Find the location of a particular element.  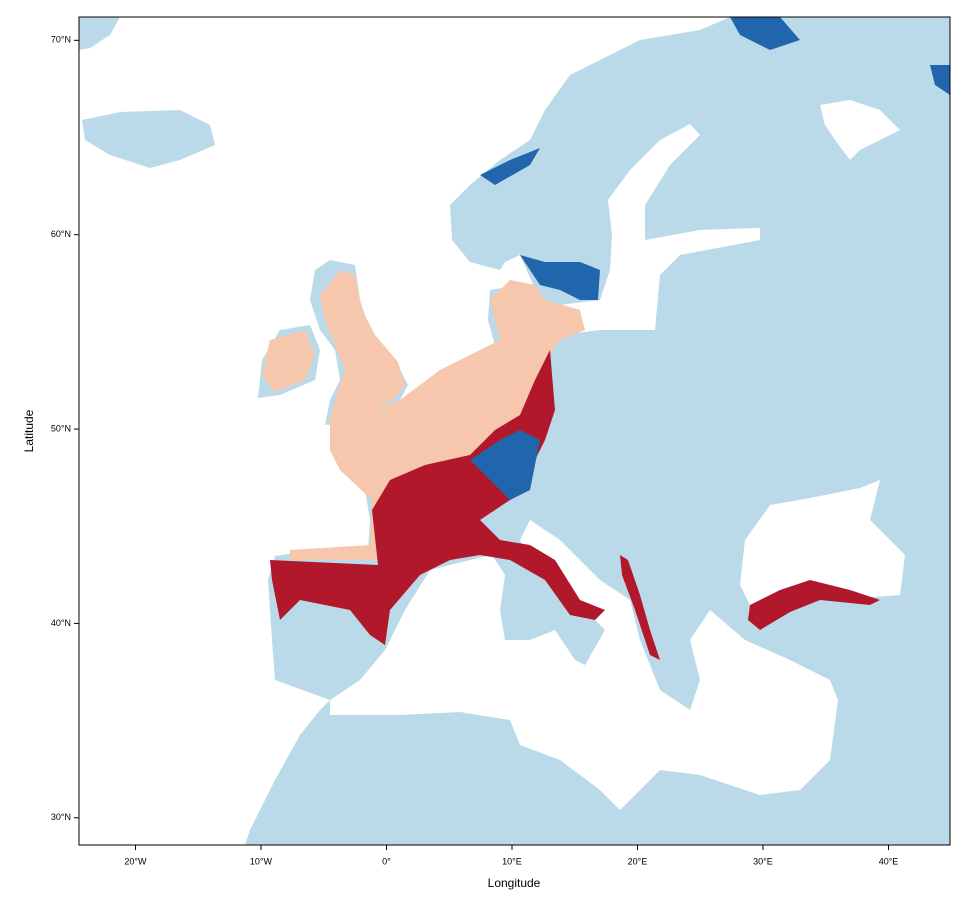

iceland is located at coordinates (148, 139).